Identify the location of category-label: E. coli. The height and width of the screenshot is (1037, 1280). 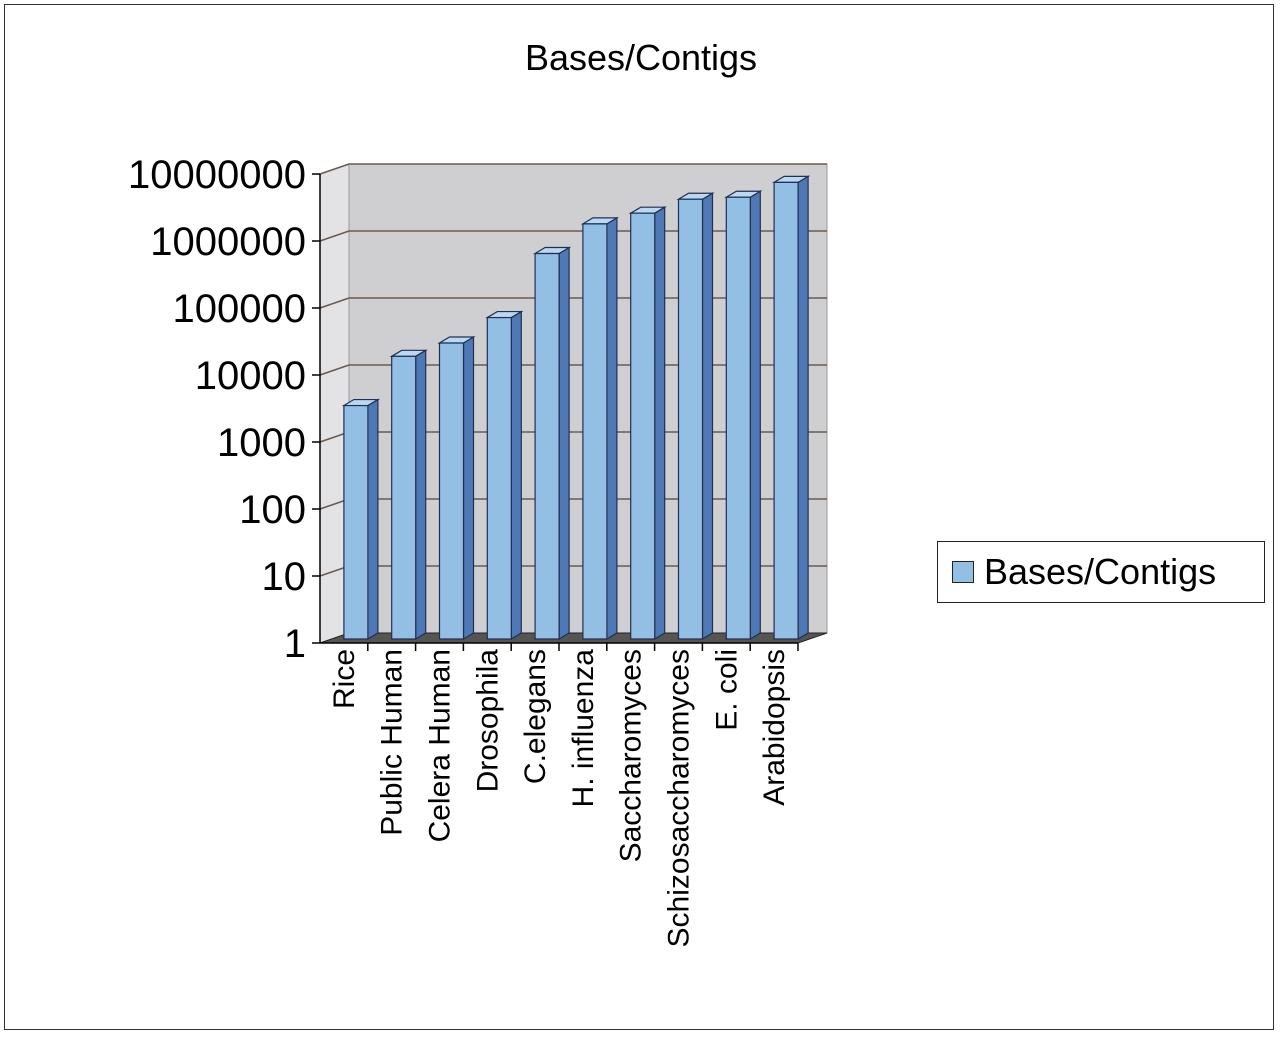
(726, 690).